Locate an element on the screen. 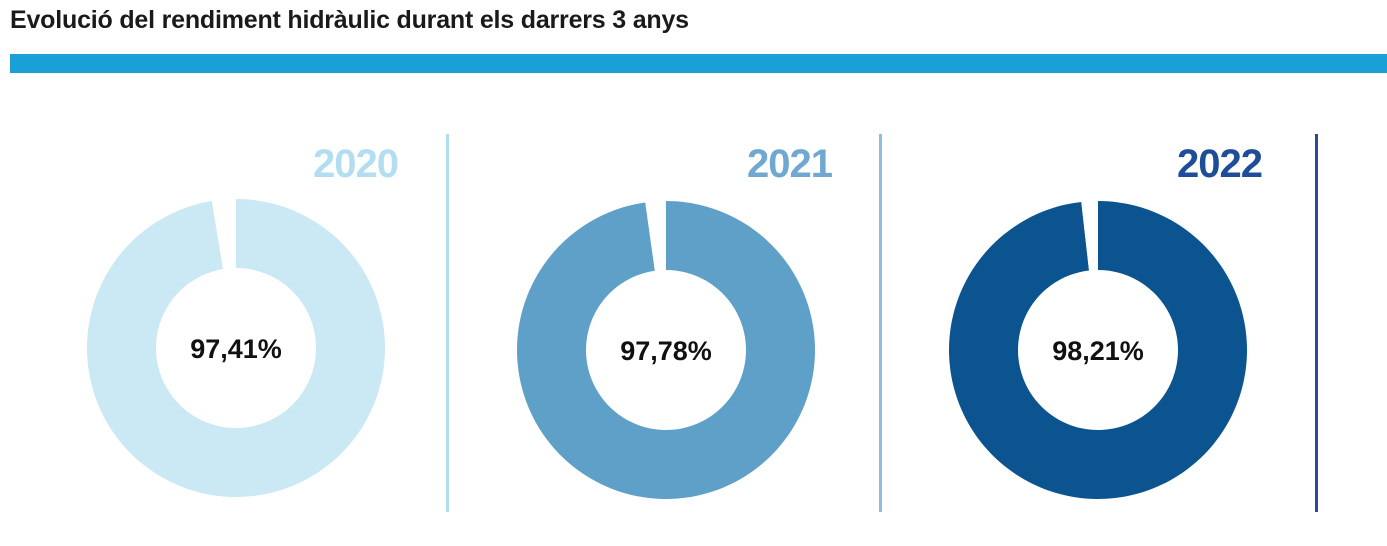 This screenshot has width=1387, height=546. donut-segment-gap-2022 is located at coordinates (1089, 236).